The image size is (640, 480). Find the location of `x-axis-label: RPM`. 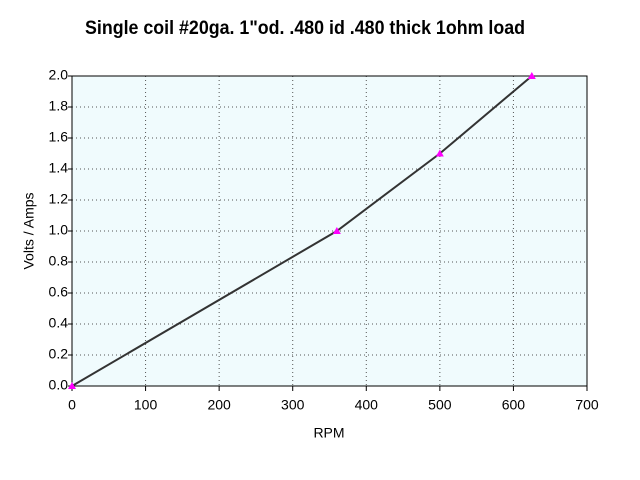

x-axis-label: RPM is located at coordinates (328, 433).